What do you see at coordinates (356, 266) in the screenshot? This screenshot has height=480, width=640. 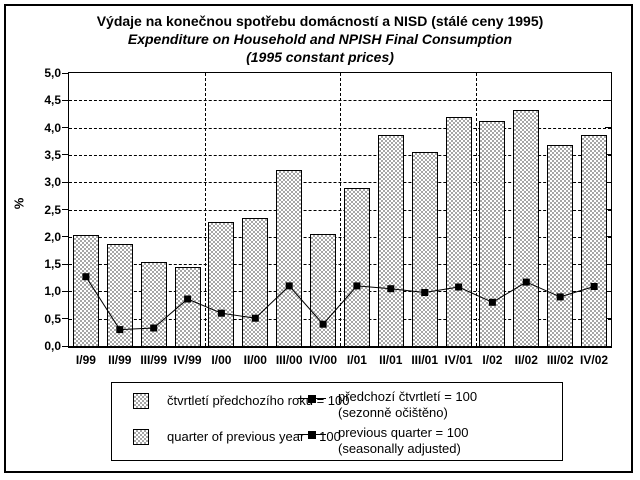 I see `bar-I/01` at bounding box center [356, 266].